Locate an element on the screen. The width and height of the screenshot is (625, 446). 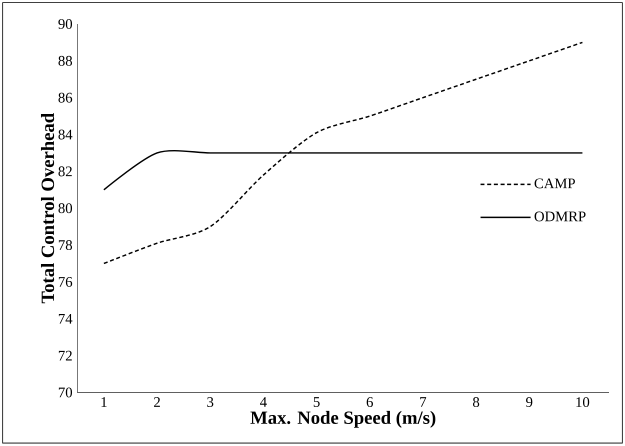
x-tick-label: 6 is located at coordinates (369, 402).